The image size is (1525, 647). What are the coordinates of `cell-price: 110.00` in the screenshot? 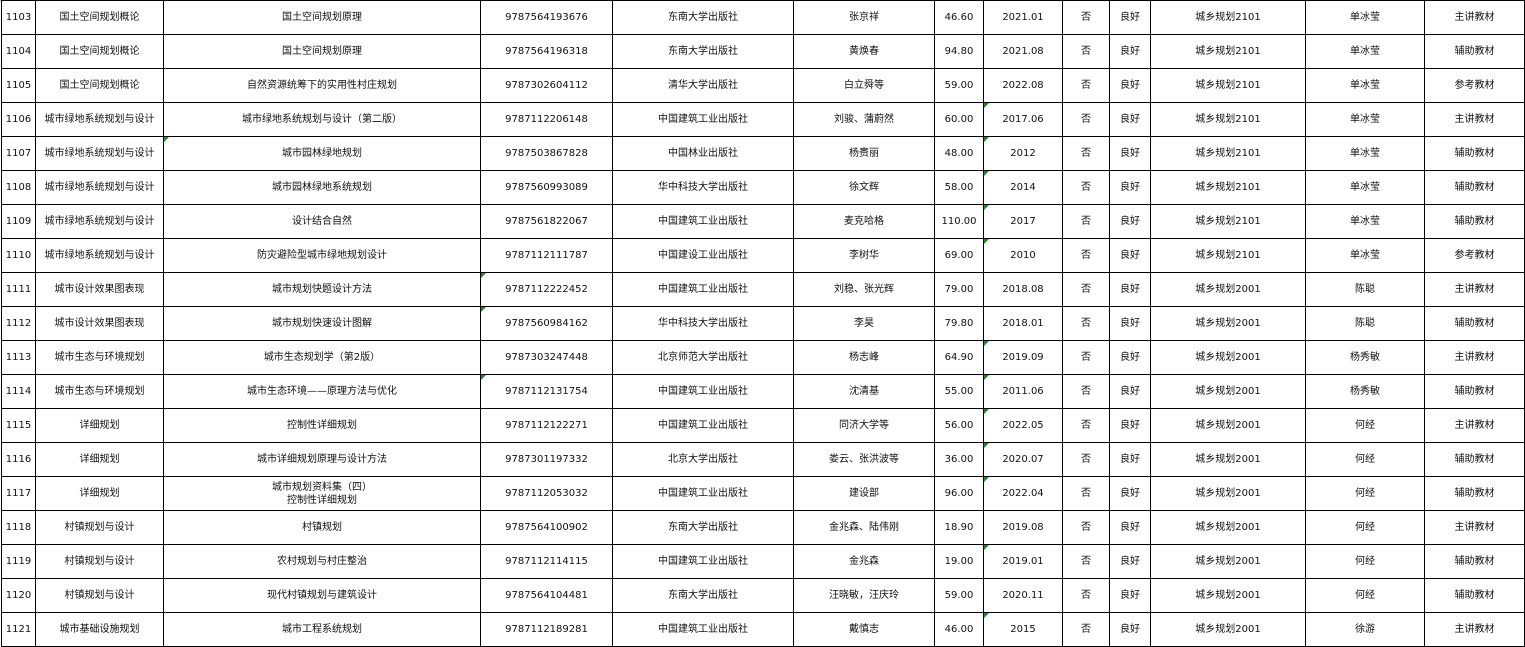 It's located at (959, 221).